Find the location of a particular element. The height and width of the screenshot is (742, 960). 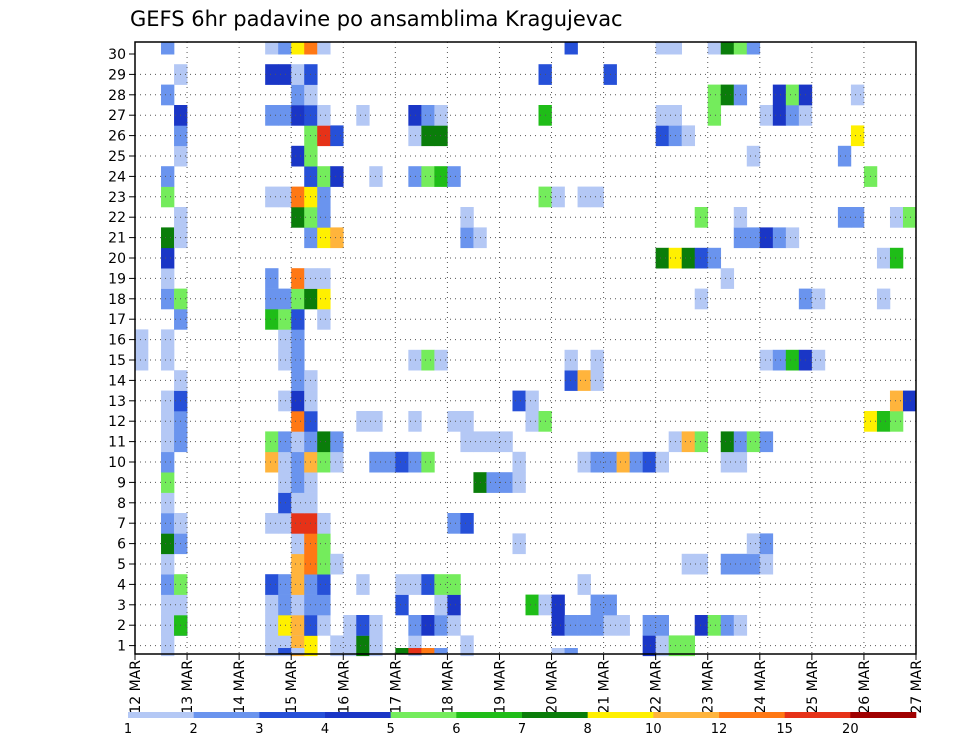

y-tick-label: 4 is located at coordinates (121, 585).